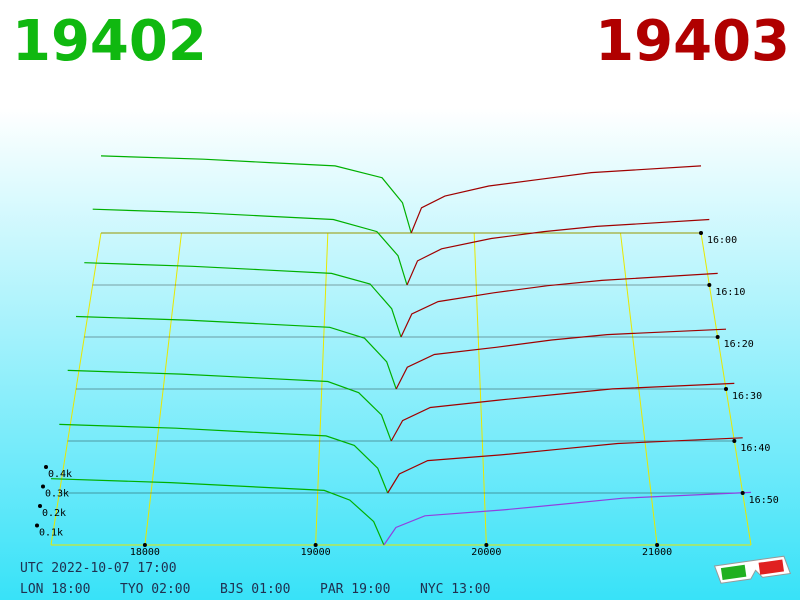 The height and width of the screenshot is (600, 800). Describe the element at coordinates (355, 589) in the screenshot. I see `clock: PAR 19:00` at that location.